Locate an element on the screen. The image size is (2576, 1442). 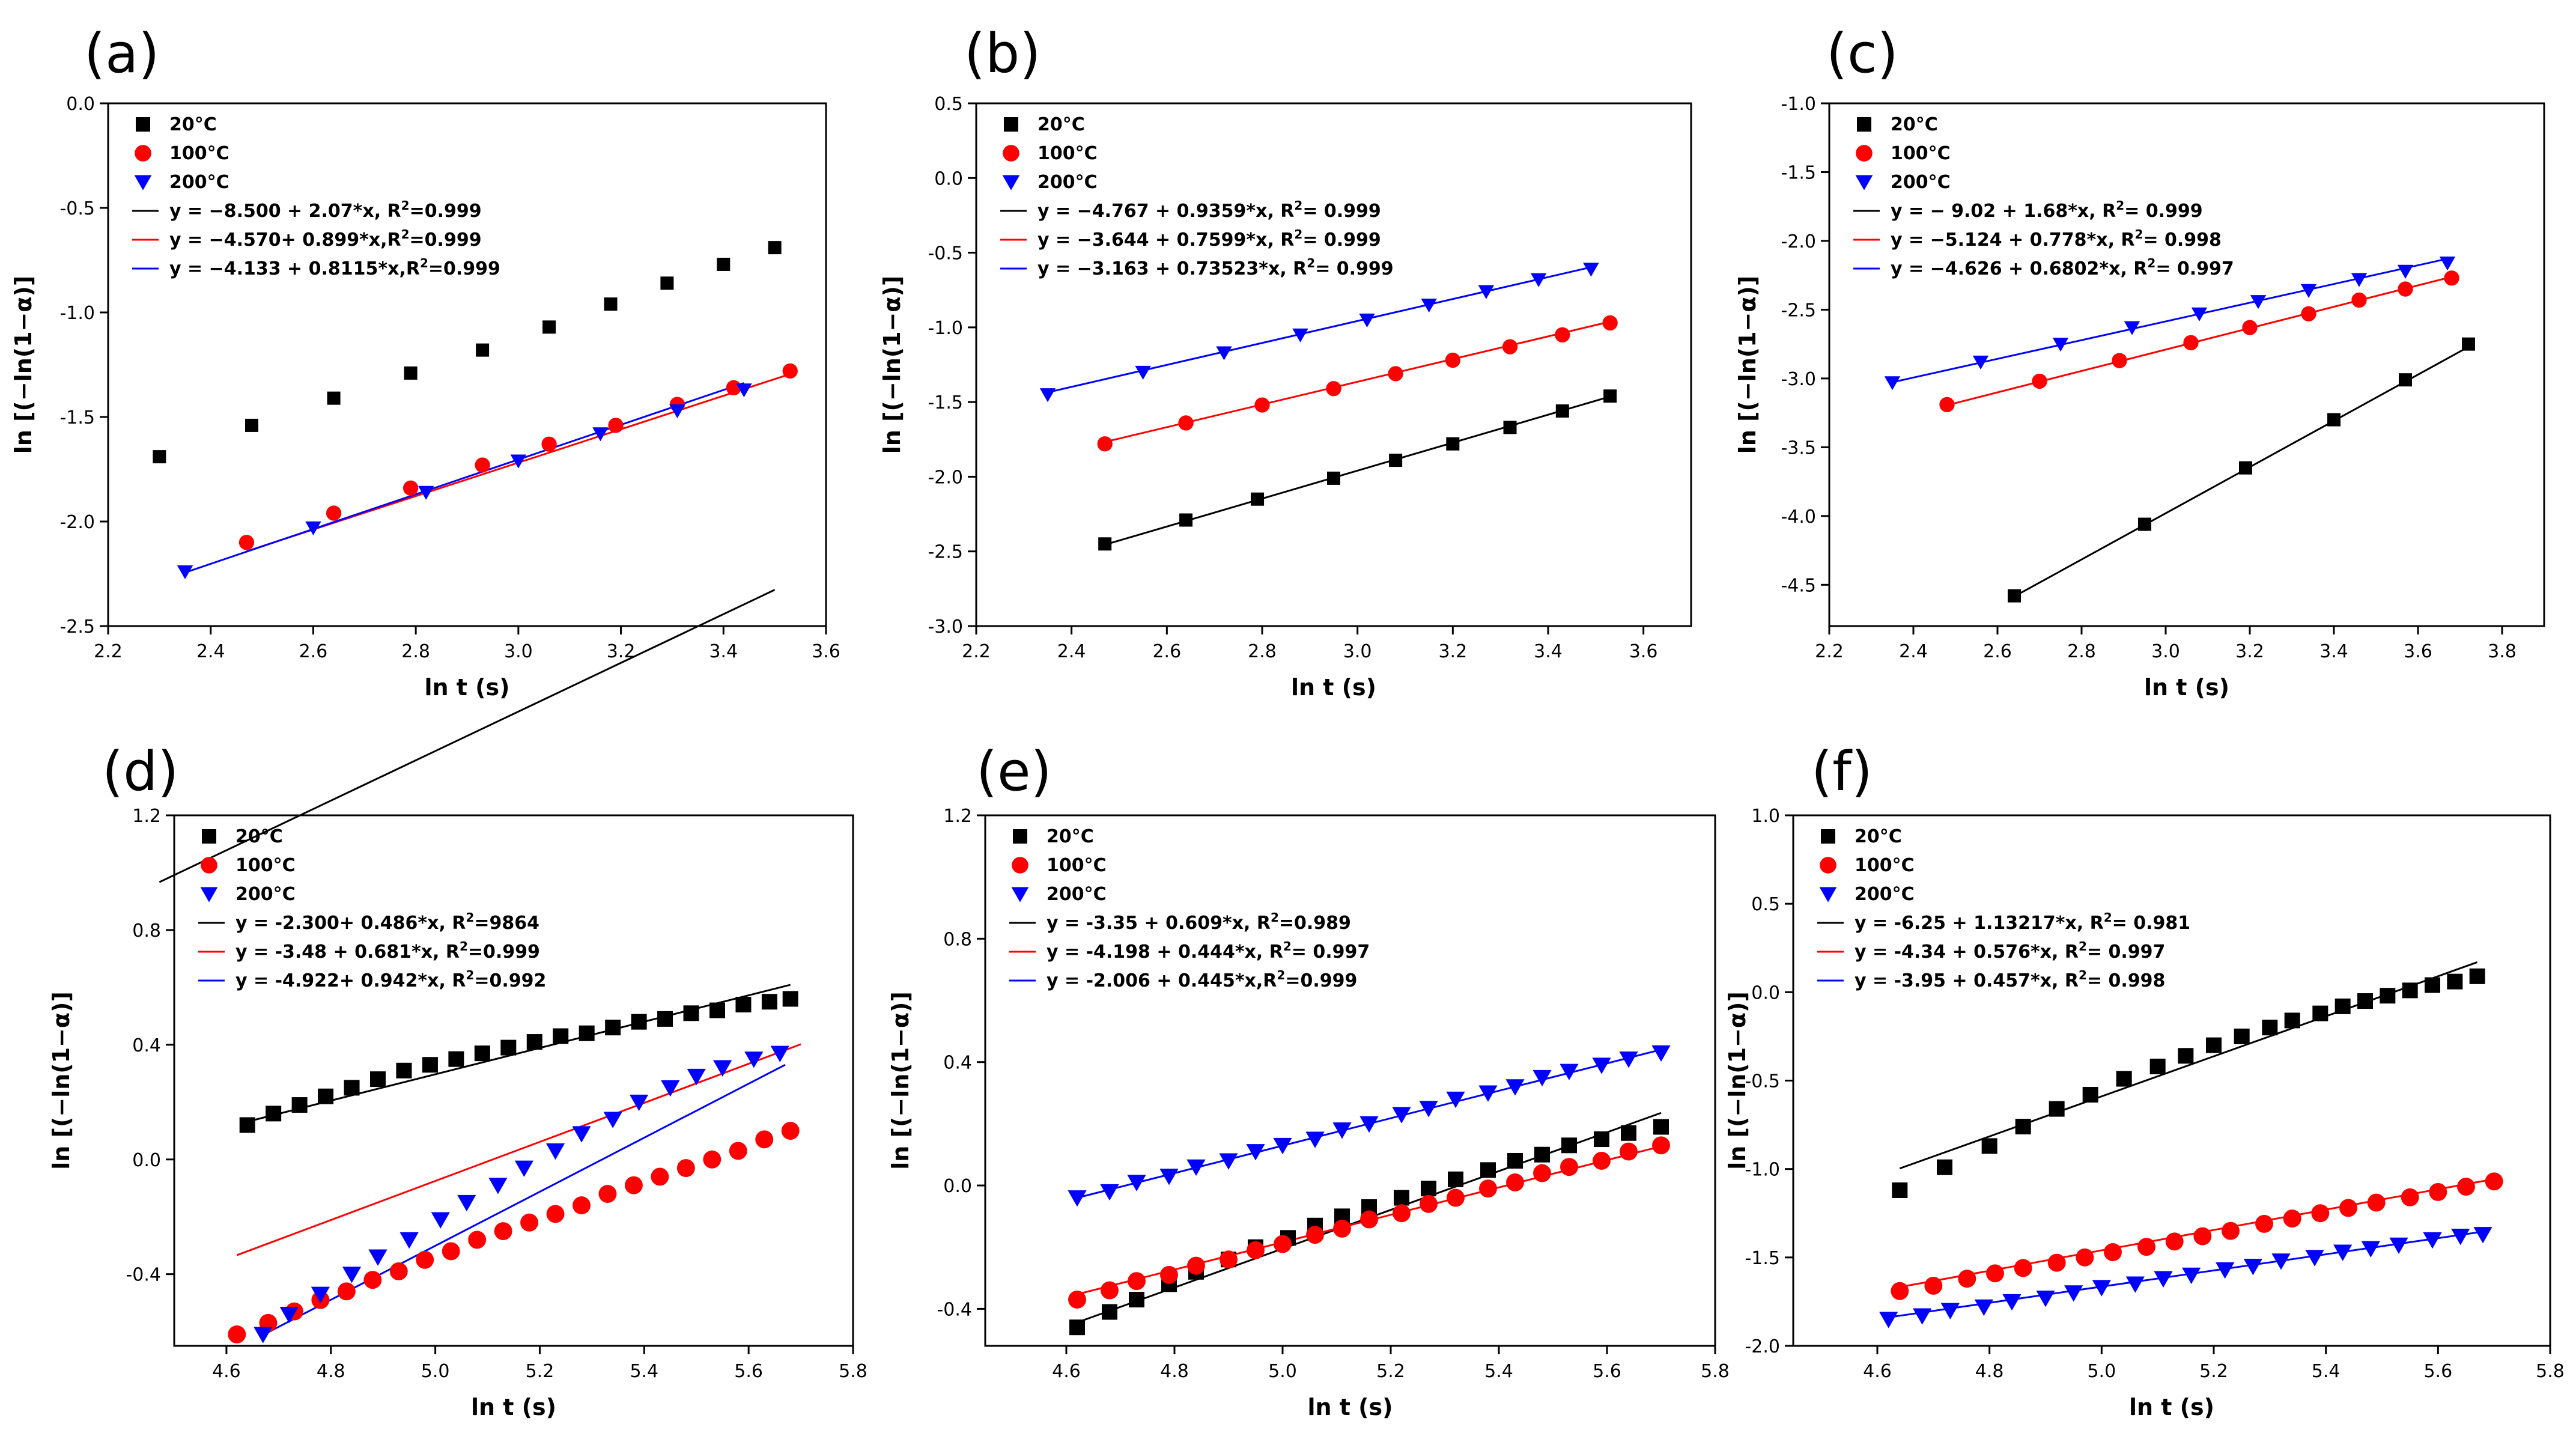
y-tick-label: -0.4 is located at coordinates (143, 1275).